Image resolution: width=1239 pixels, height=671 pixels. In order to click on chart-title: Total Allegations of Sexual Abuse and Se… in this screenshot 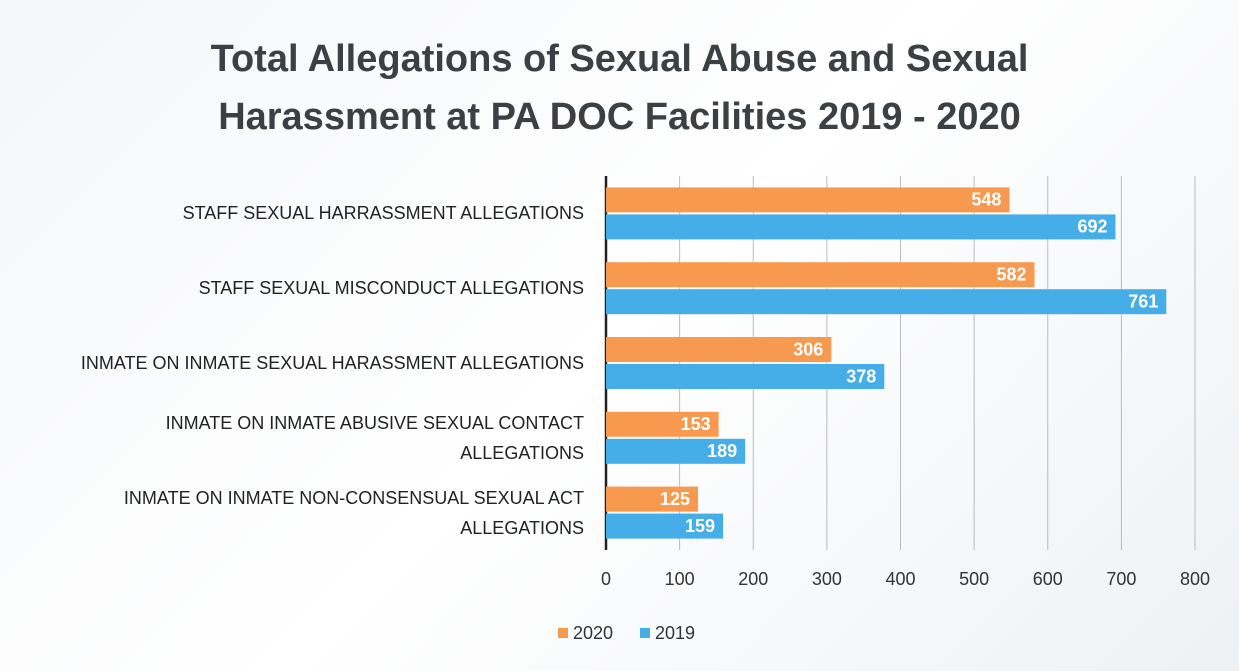, I will do `click(619, 88)`.